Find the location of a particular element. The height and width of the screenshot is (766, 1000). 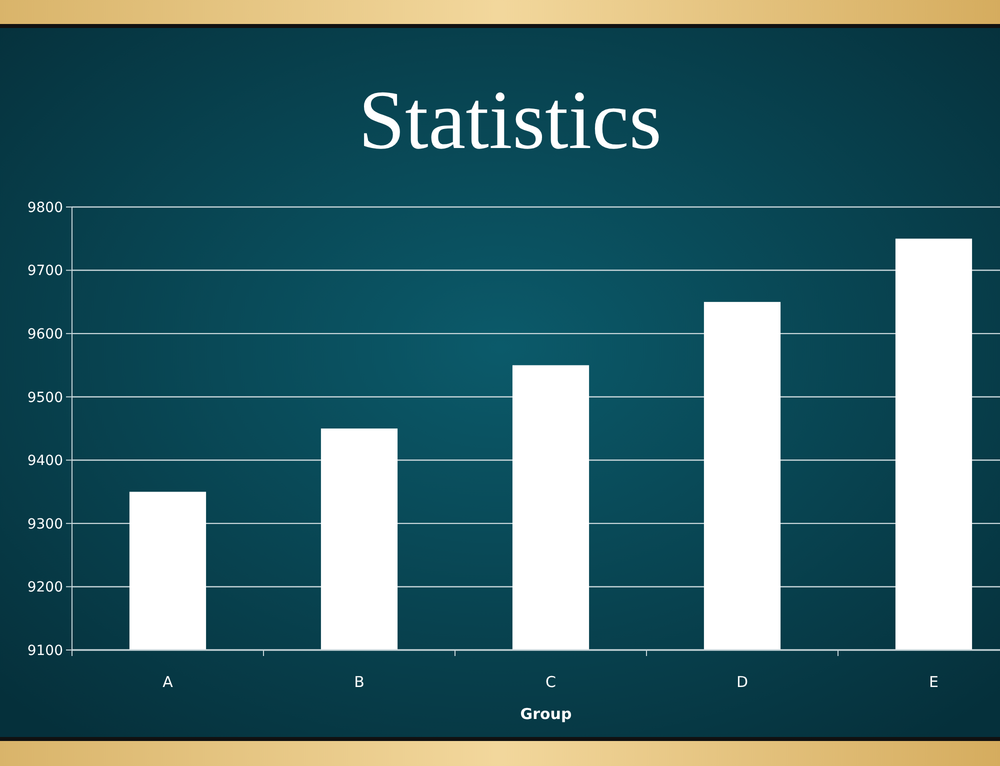

y-tick-label: 9800 is located at coordinates (45, 208).